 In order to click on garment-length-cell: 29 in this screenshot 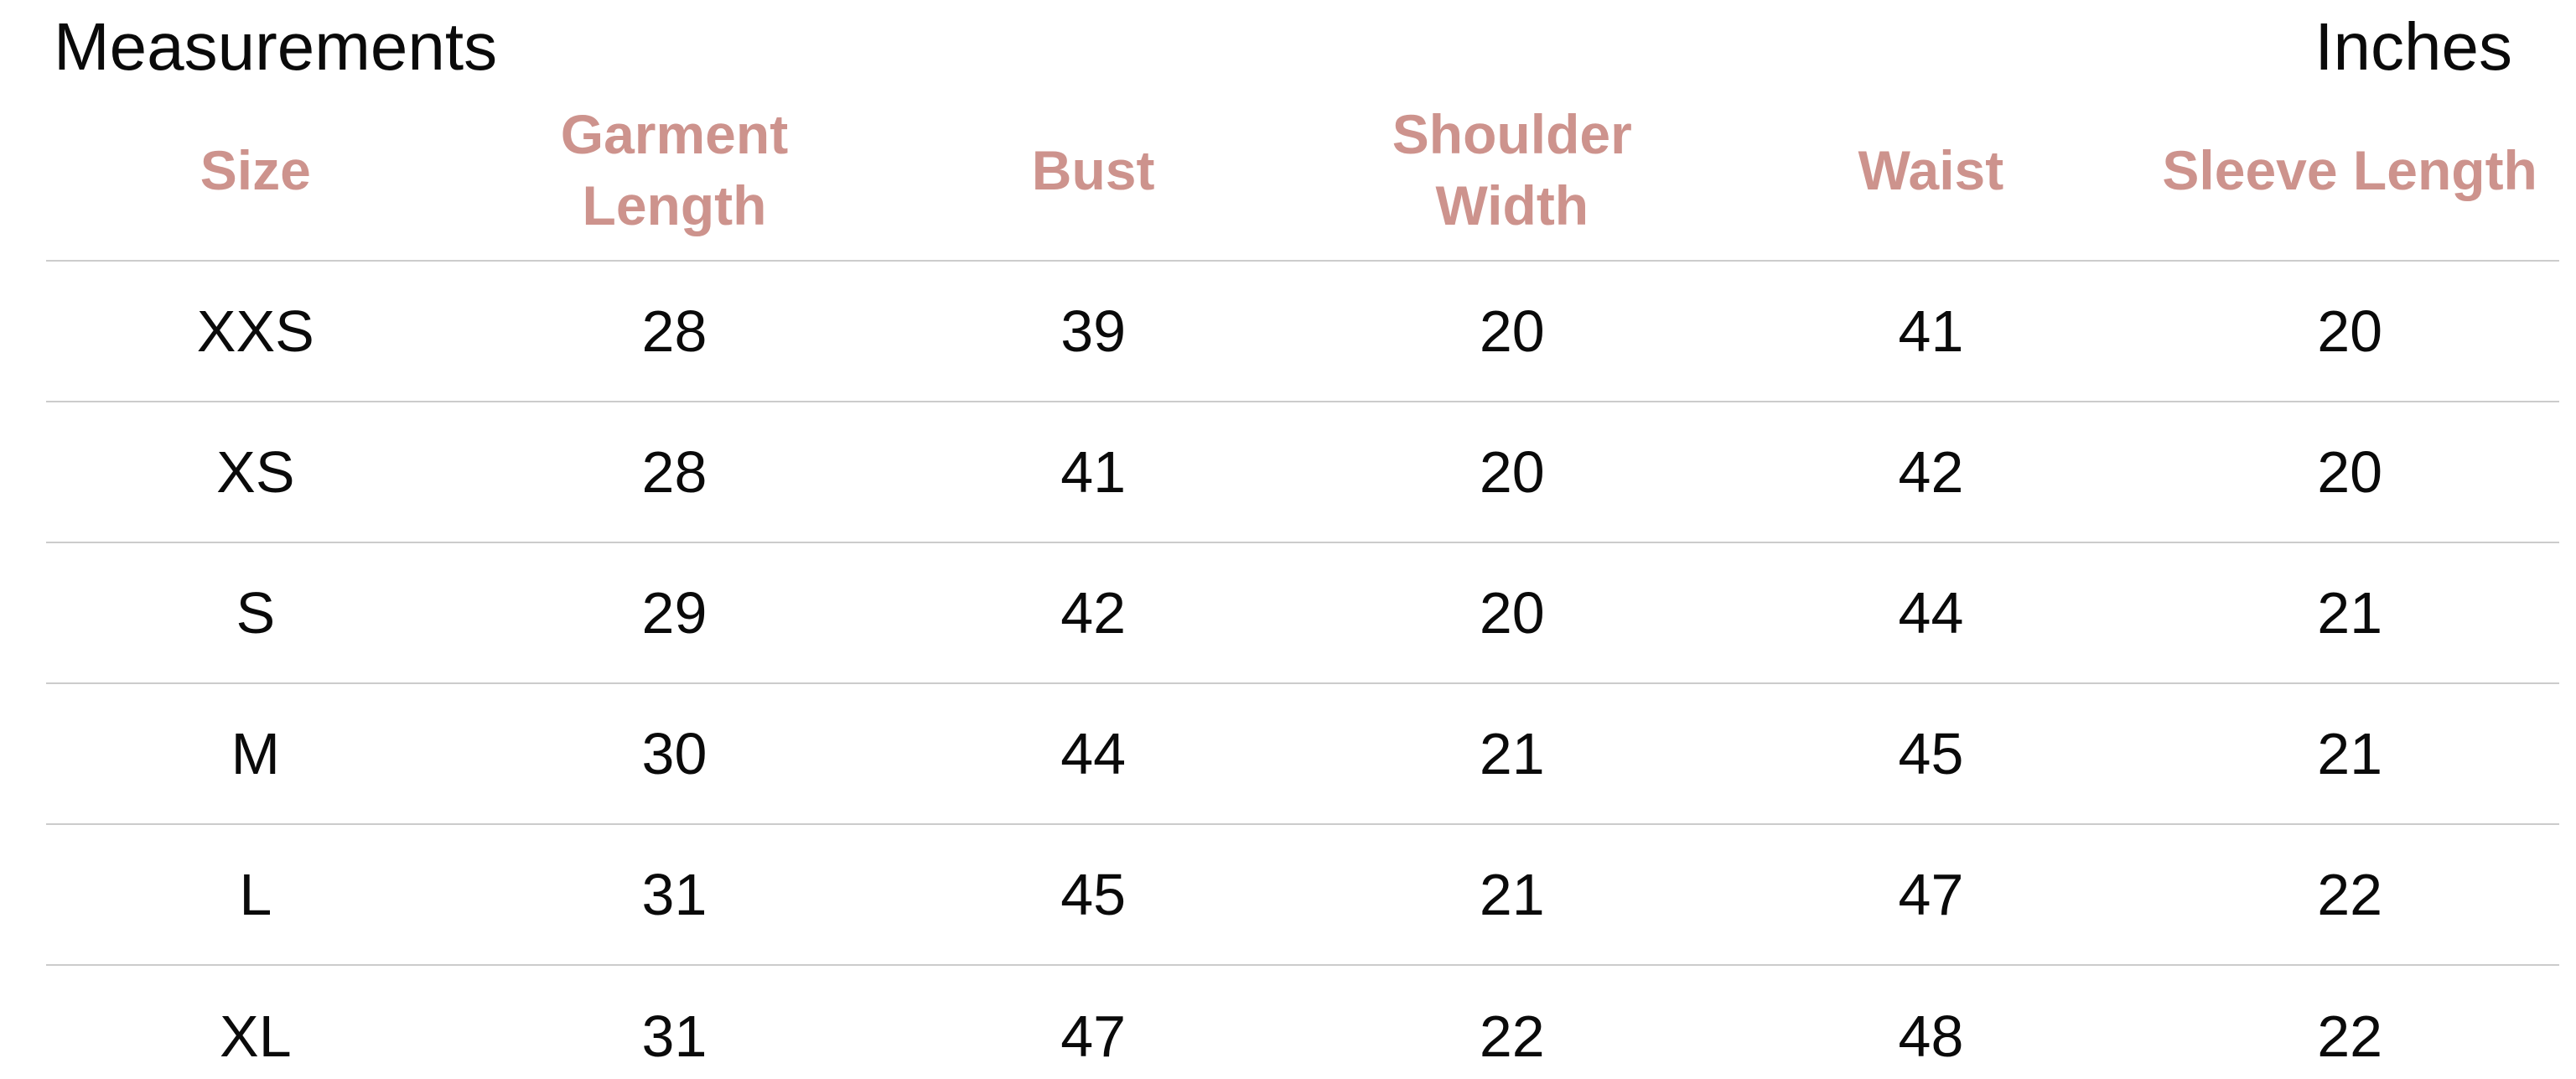, I will do `click(674, 612)`.